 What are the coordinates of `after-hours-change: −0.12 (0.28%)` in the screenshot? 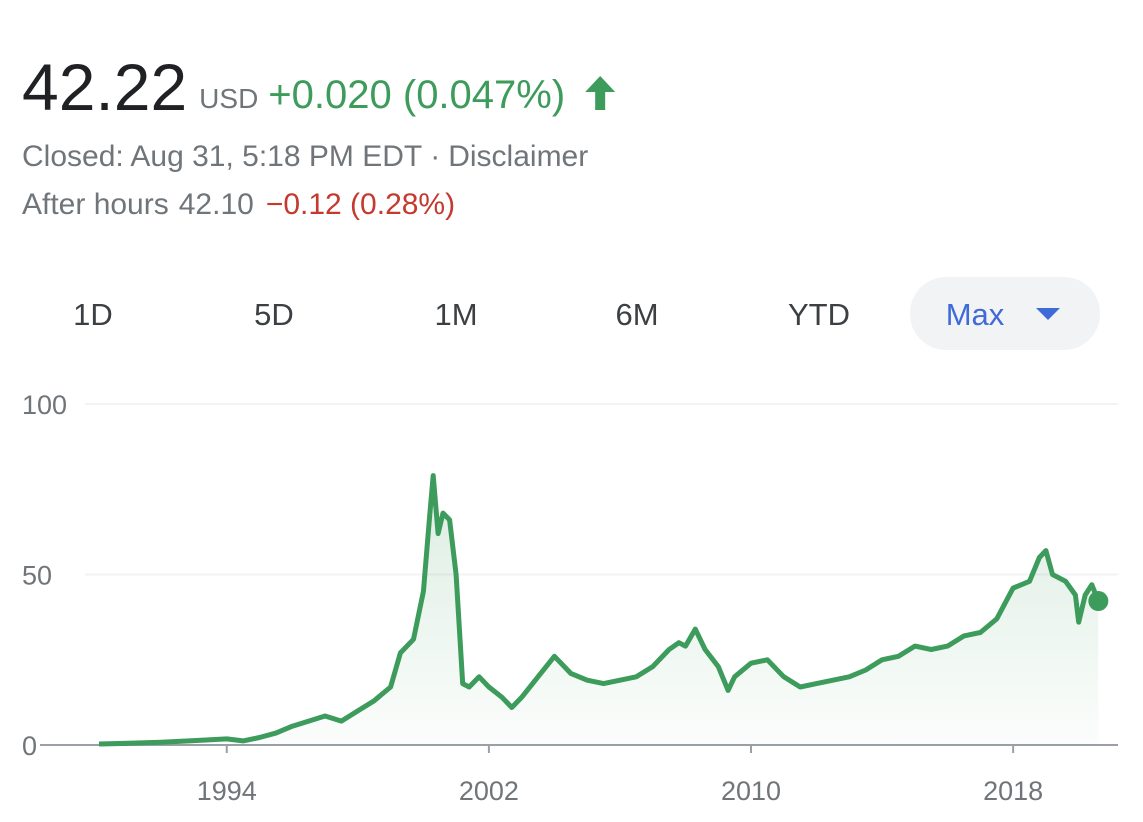 It's located at (360, 204).